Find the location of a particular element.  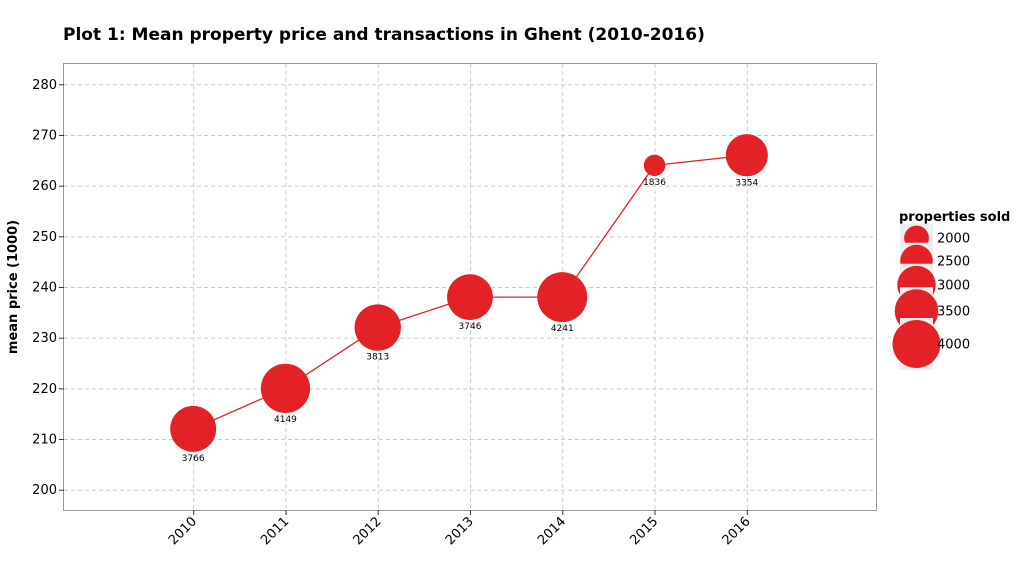

y-tick-label: 220 is located at coordinates (44, 389).